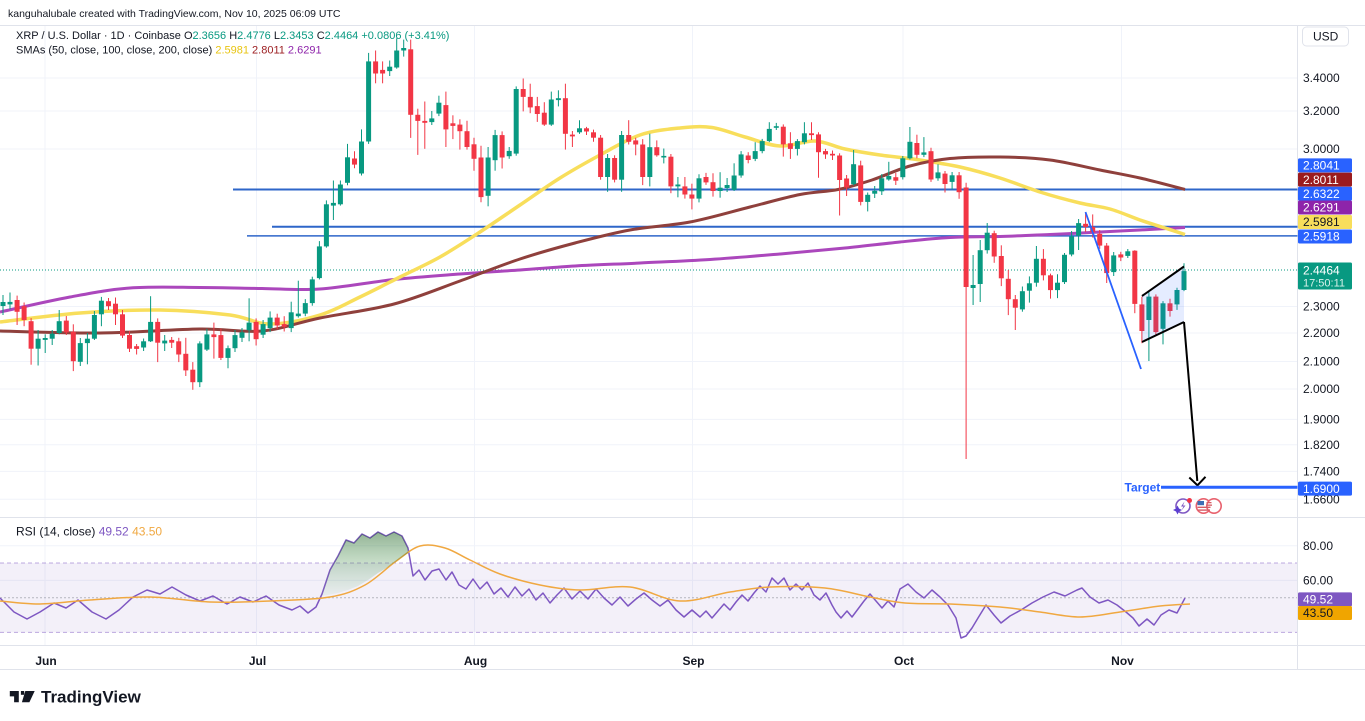 The height and width of the screenshot is (721, 1365). I want to click on svg-text: 43.50, so click(1318, 613).